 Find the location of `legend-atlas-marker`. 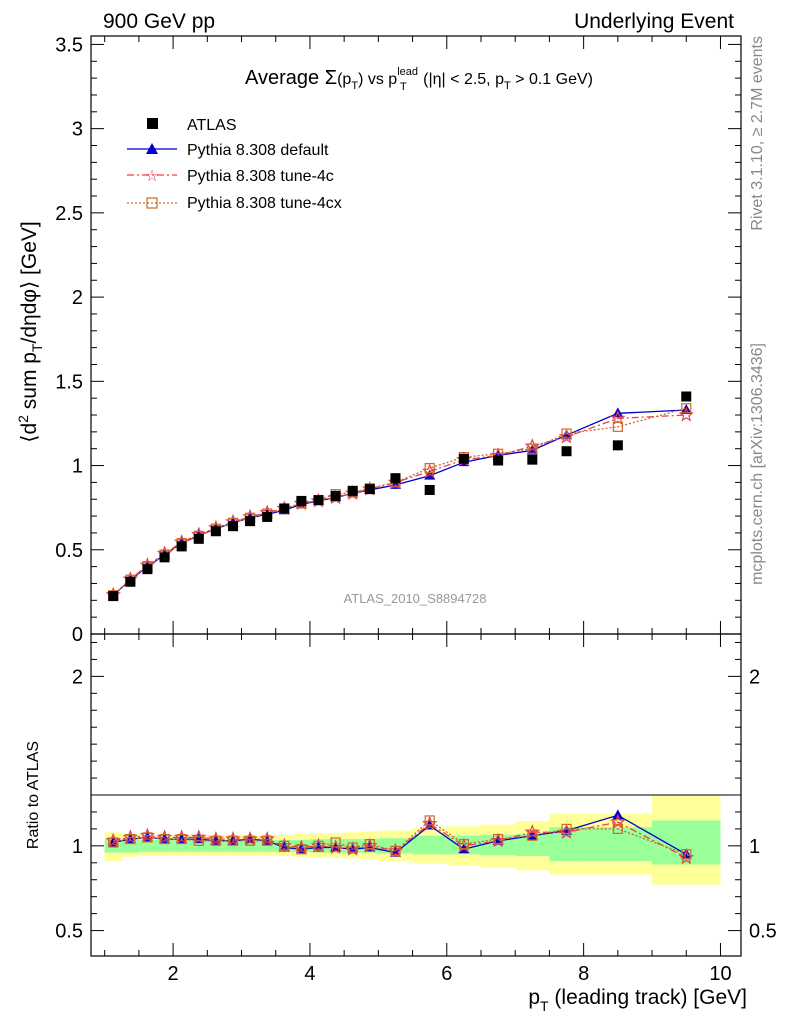

legend-atlas-marker is located at coordinates (152, 123).